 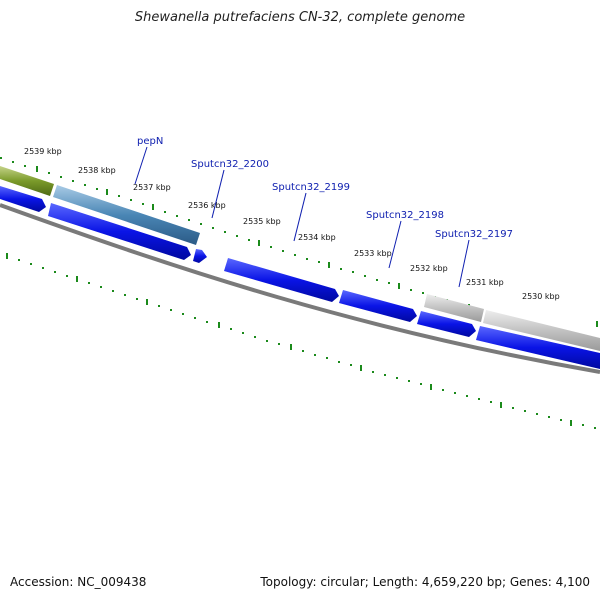 What do you see at coordinates (373, 253) in the screenshot?
I see `scale-label-2533: 2533 kbp` at bounding box center [373, 253].